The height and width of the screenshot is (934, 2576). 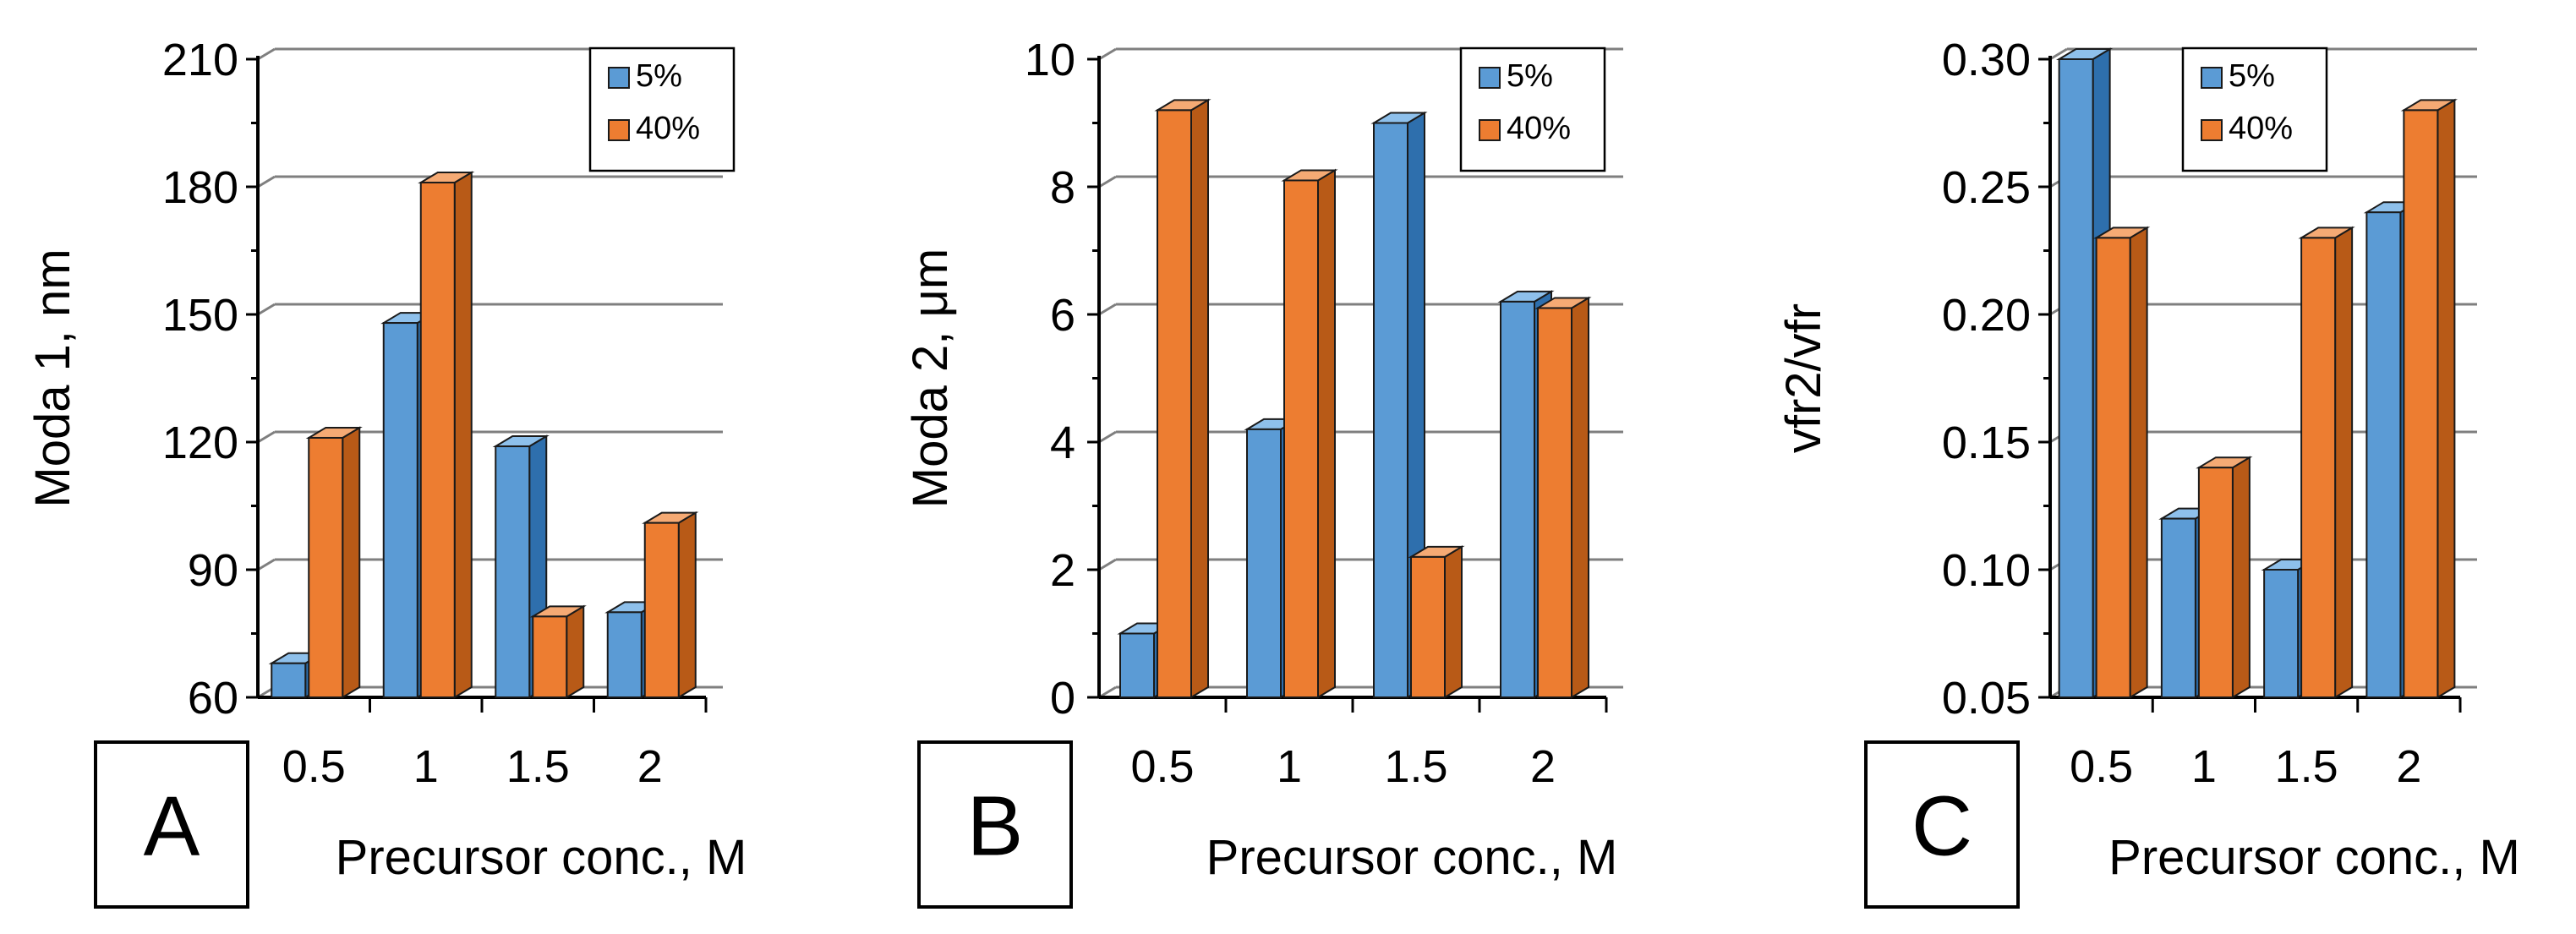 What do you see at coordinates (930, 378) in the screenshot?
I see `y-axis-title: Moda 2, μm` at bounding box center [930, 378].